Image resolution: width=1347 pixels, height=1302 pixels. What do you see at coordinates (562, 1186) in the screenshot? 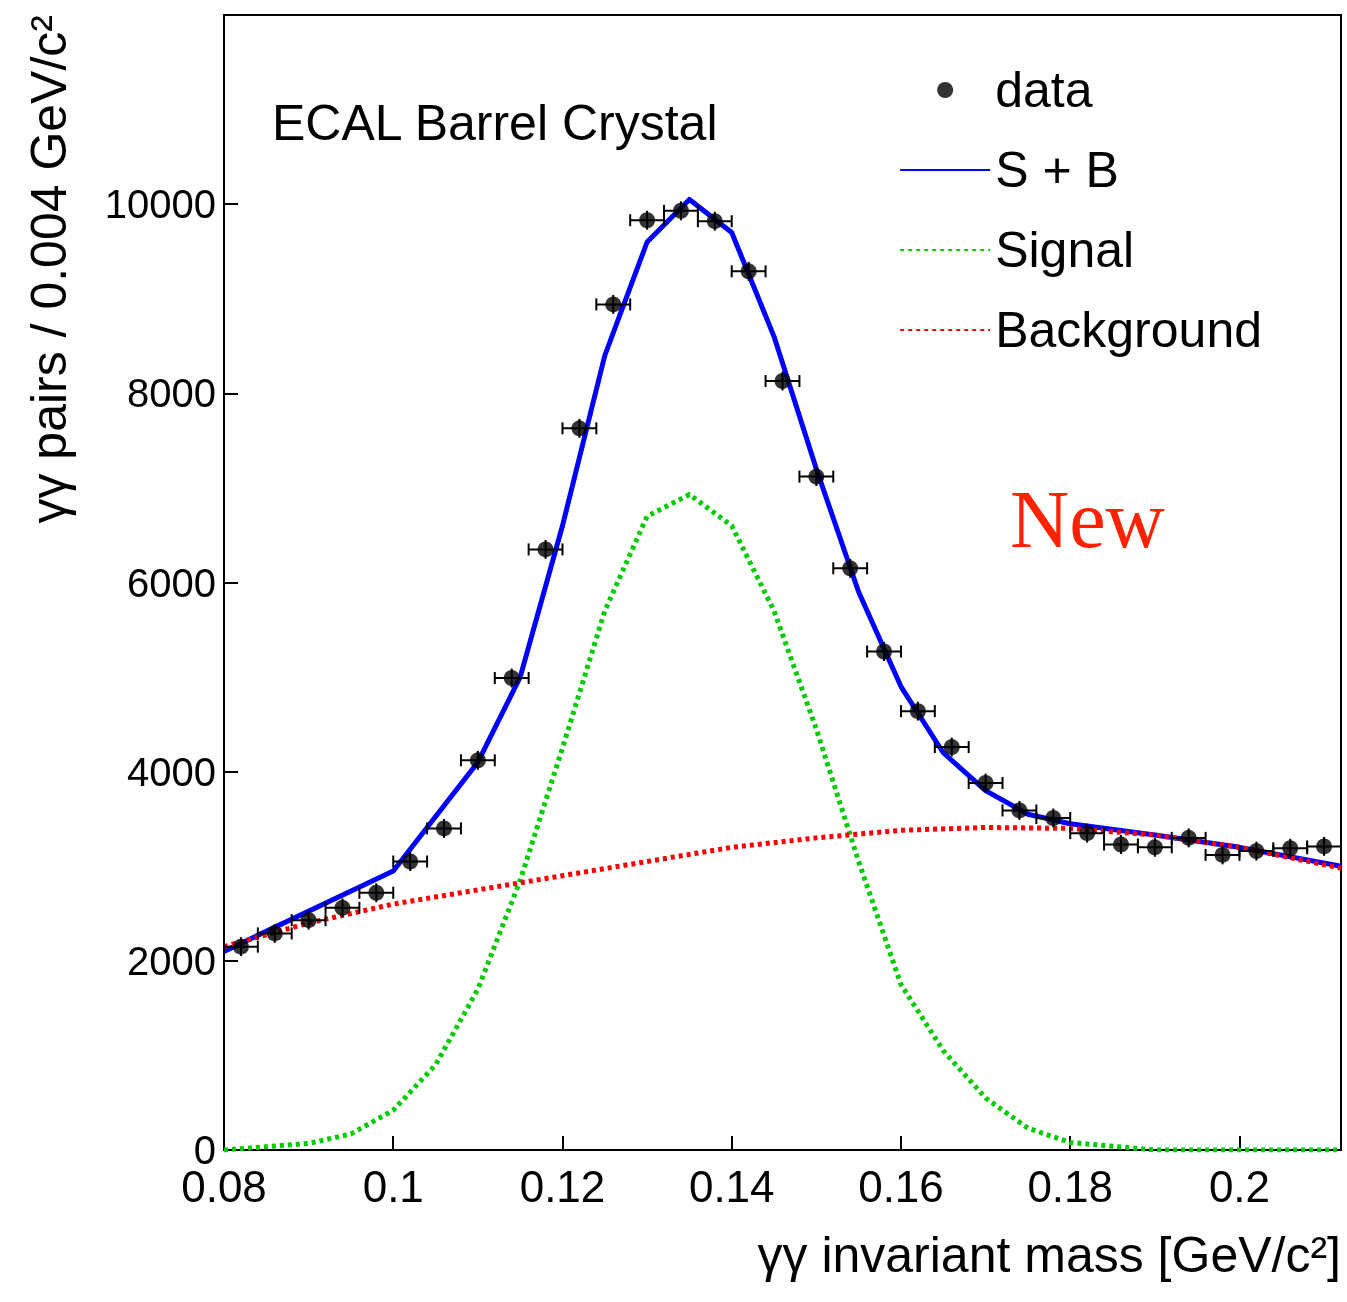
I see `x-tick-label: 0.12` at bounding box center [562, 1186].